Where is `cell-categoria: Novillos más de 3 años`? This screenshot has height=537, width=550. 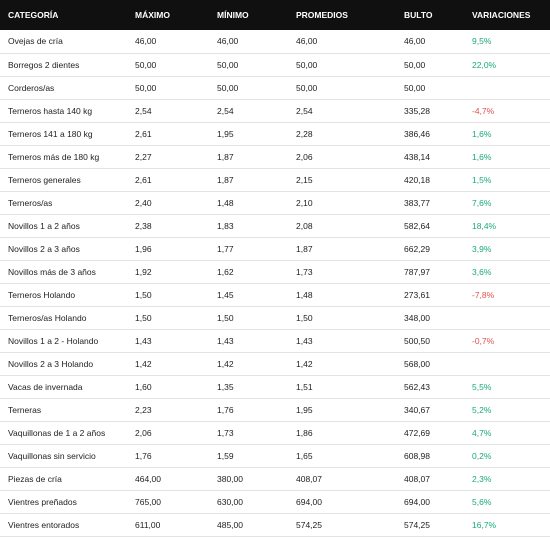 cell-categoria: Novillos más de 3 años is located at coordinates (52, 271).